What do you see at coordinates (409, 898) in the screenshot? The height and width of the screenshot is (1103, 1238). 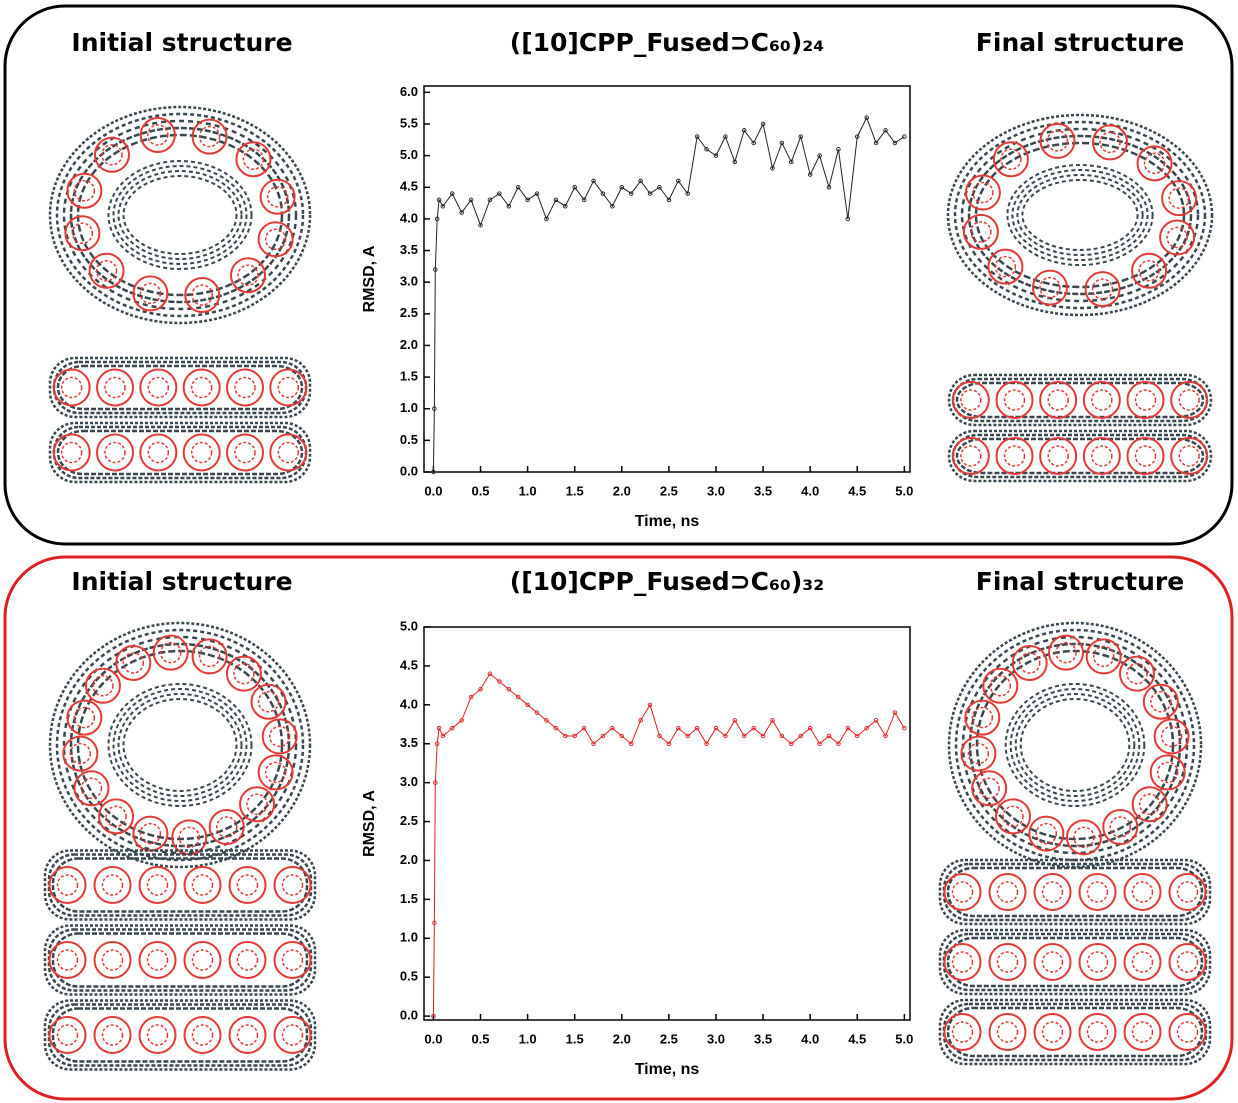 I see `y-tick-label: 1.5` at bounding box center [409, 898].